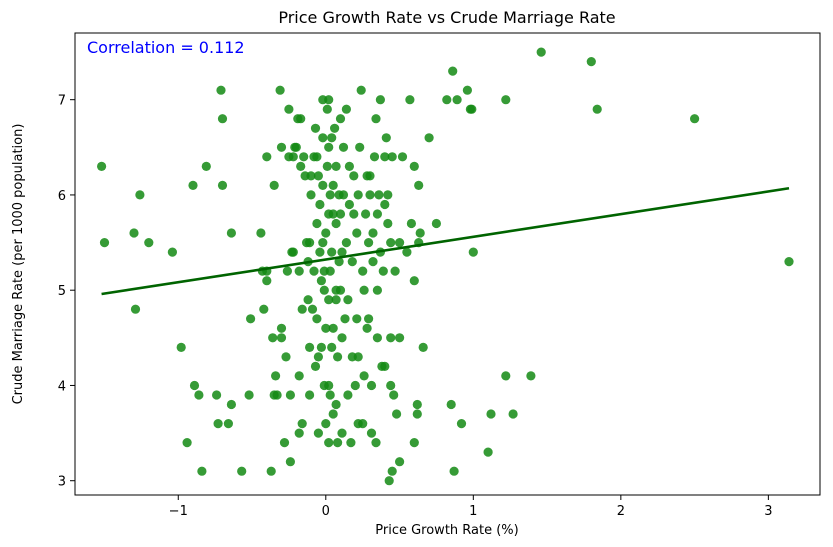 Image resolution: width=833 pixels, height=547 pixels. What do you see at coordinates (62, 101) in the screenshot?
I see `y-tick-label: 7` at bounding box center [62, 101].